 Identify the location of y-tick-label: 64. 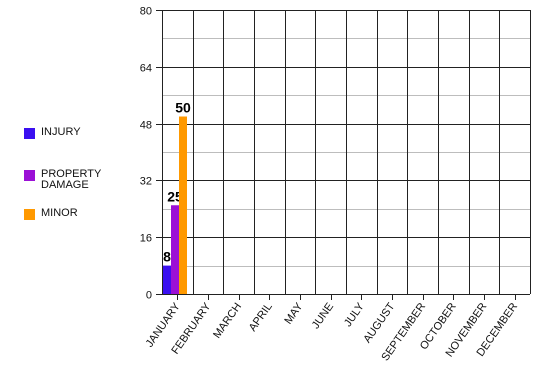
(146, 69).